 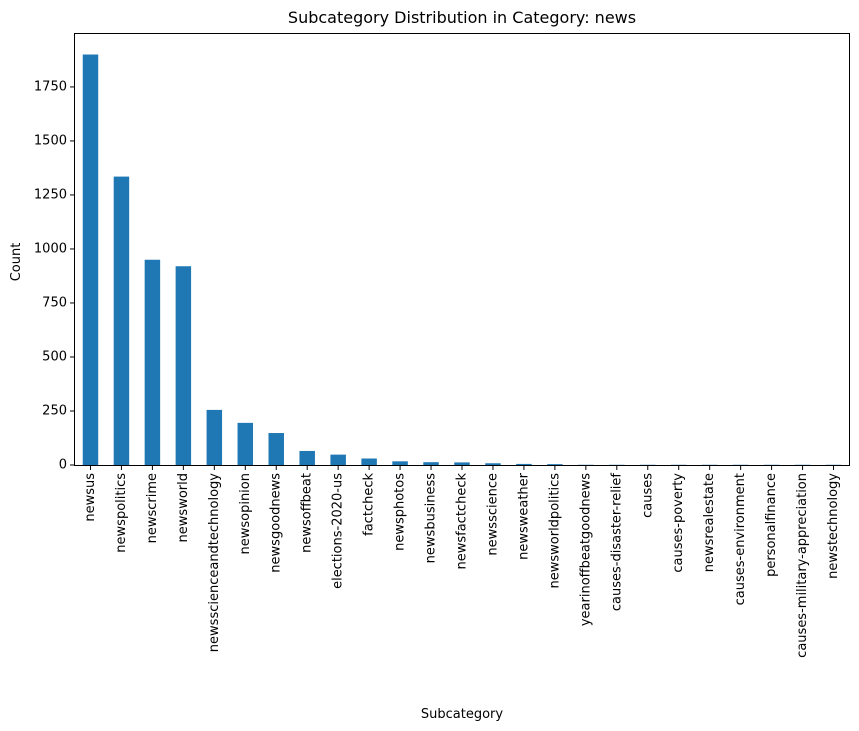 I want to click on y-tick-label: 500, so click(x=54, y=356).